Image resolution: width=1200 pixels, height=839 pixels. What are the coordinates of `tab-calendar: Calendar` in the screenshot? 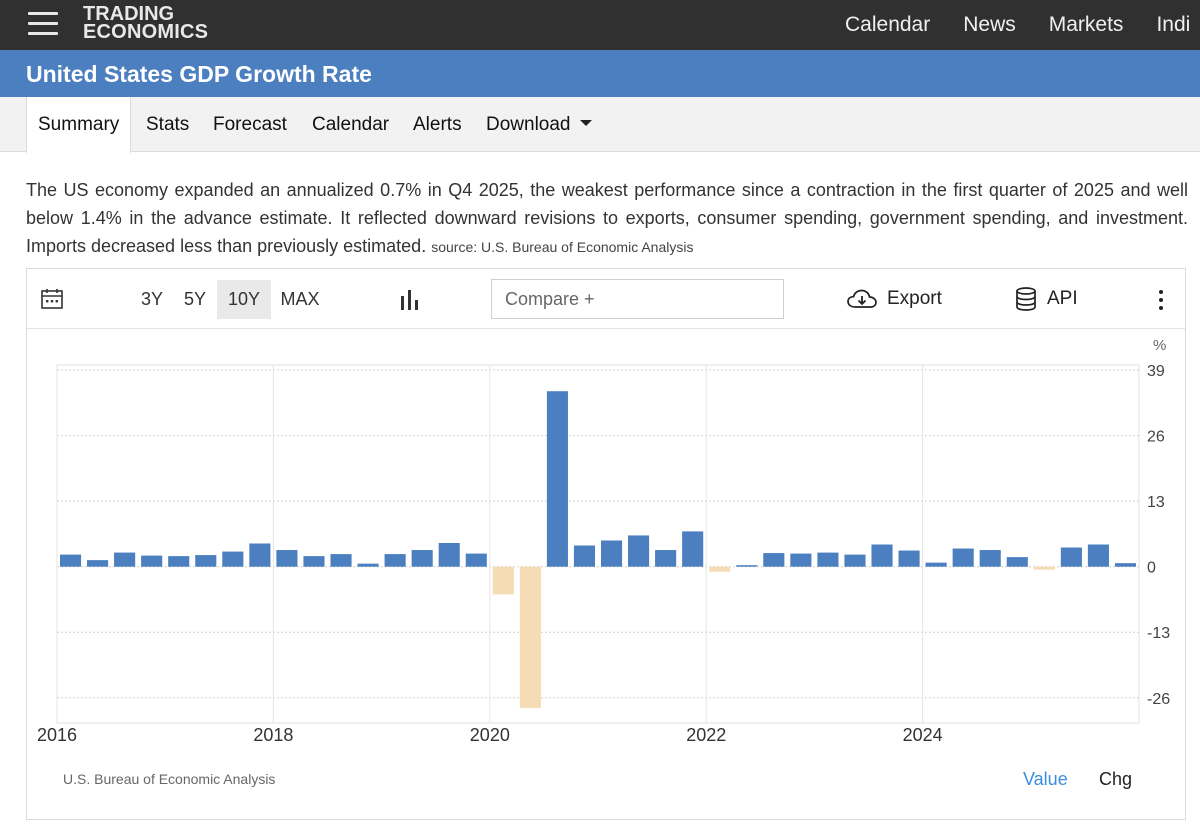 It's located at (351, 124).